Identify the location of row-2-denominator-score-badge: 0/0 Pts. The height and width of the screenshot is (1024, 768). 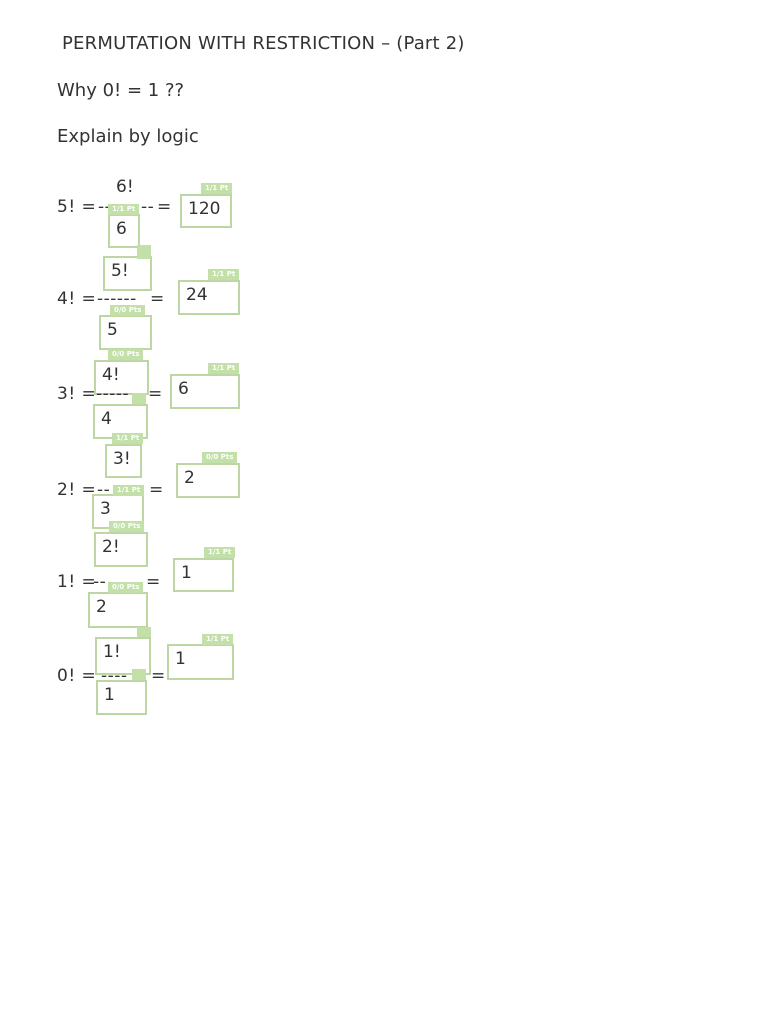
(128, 310).